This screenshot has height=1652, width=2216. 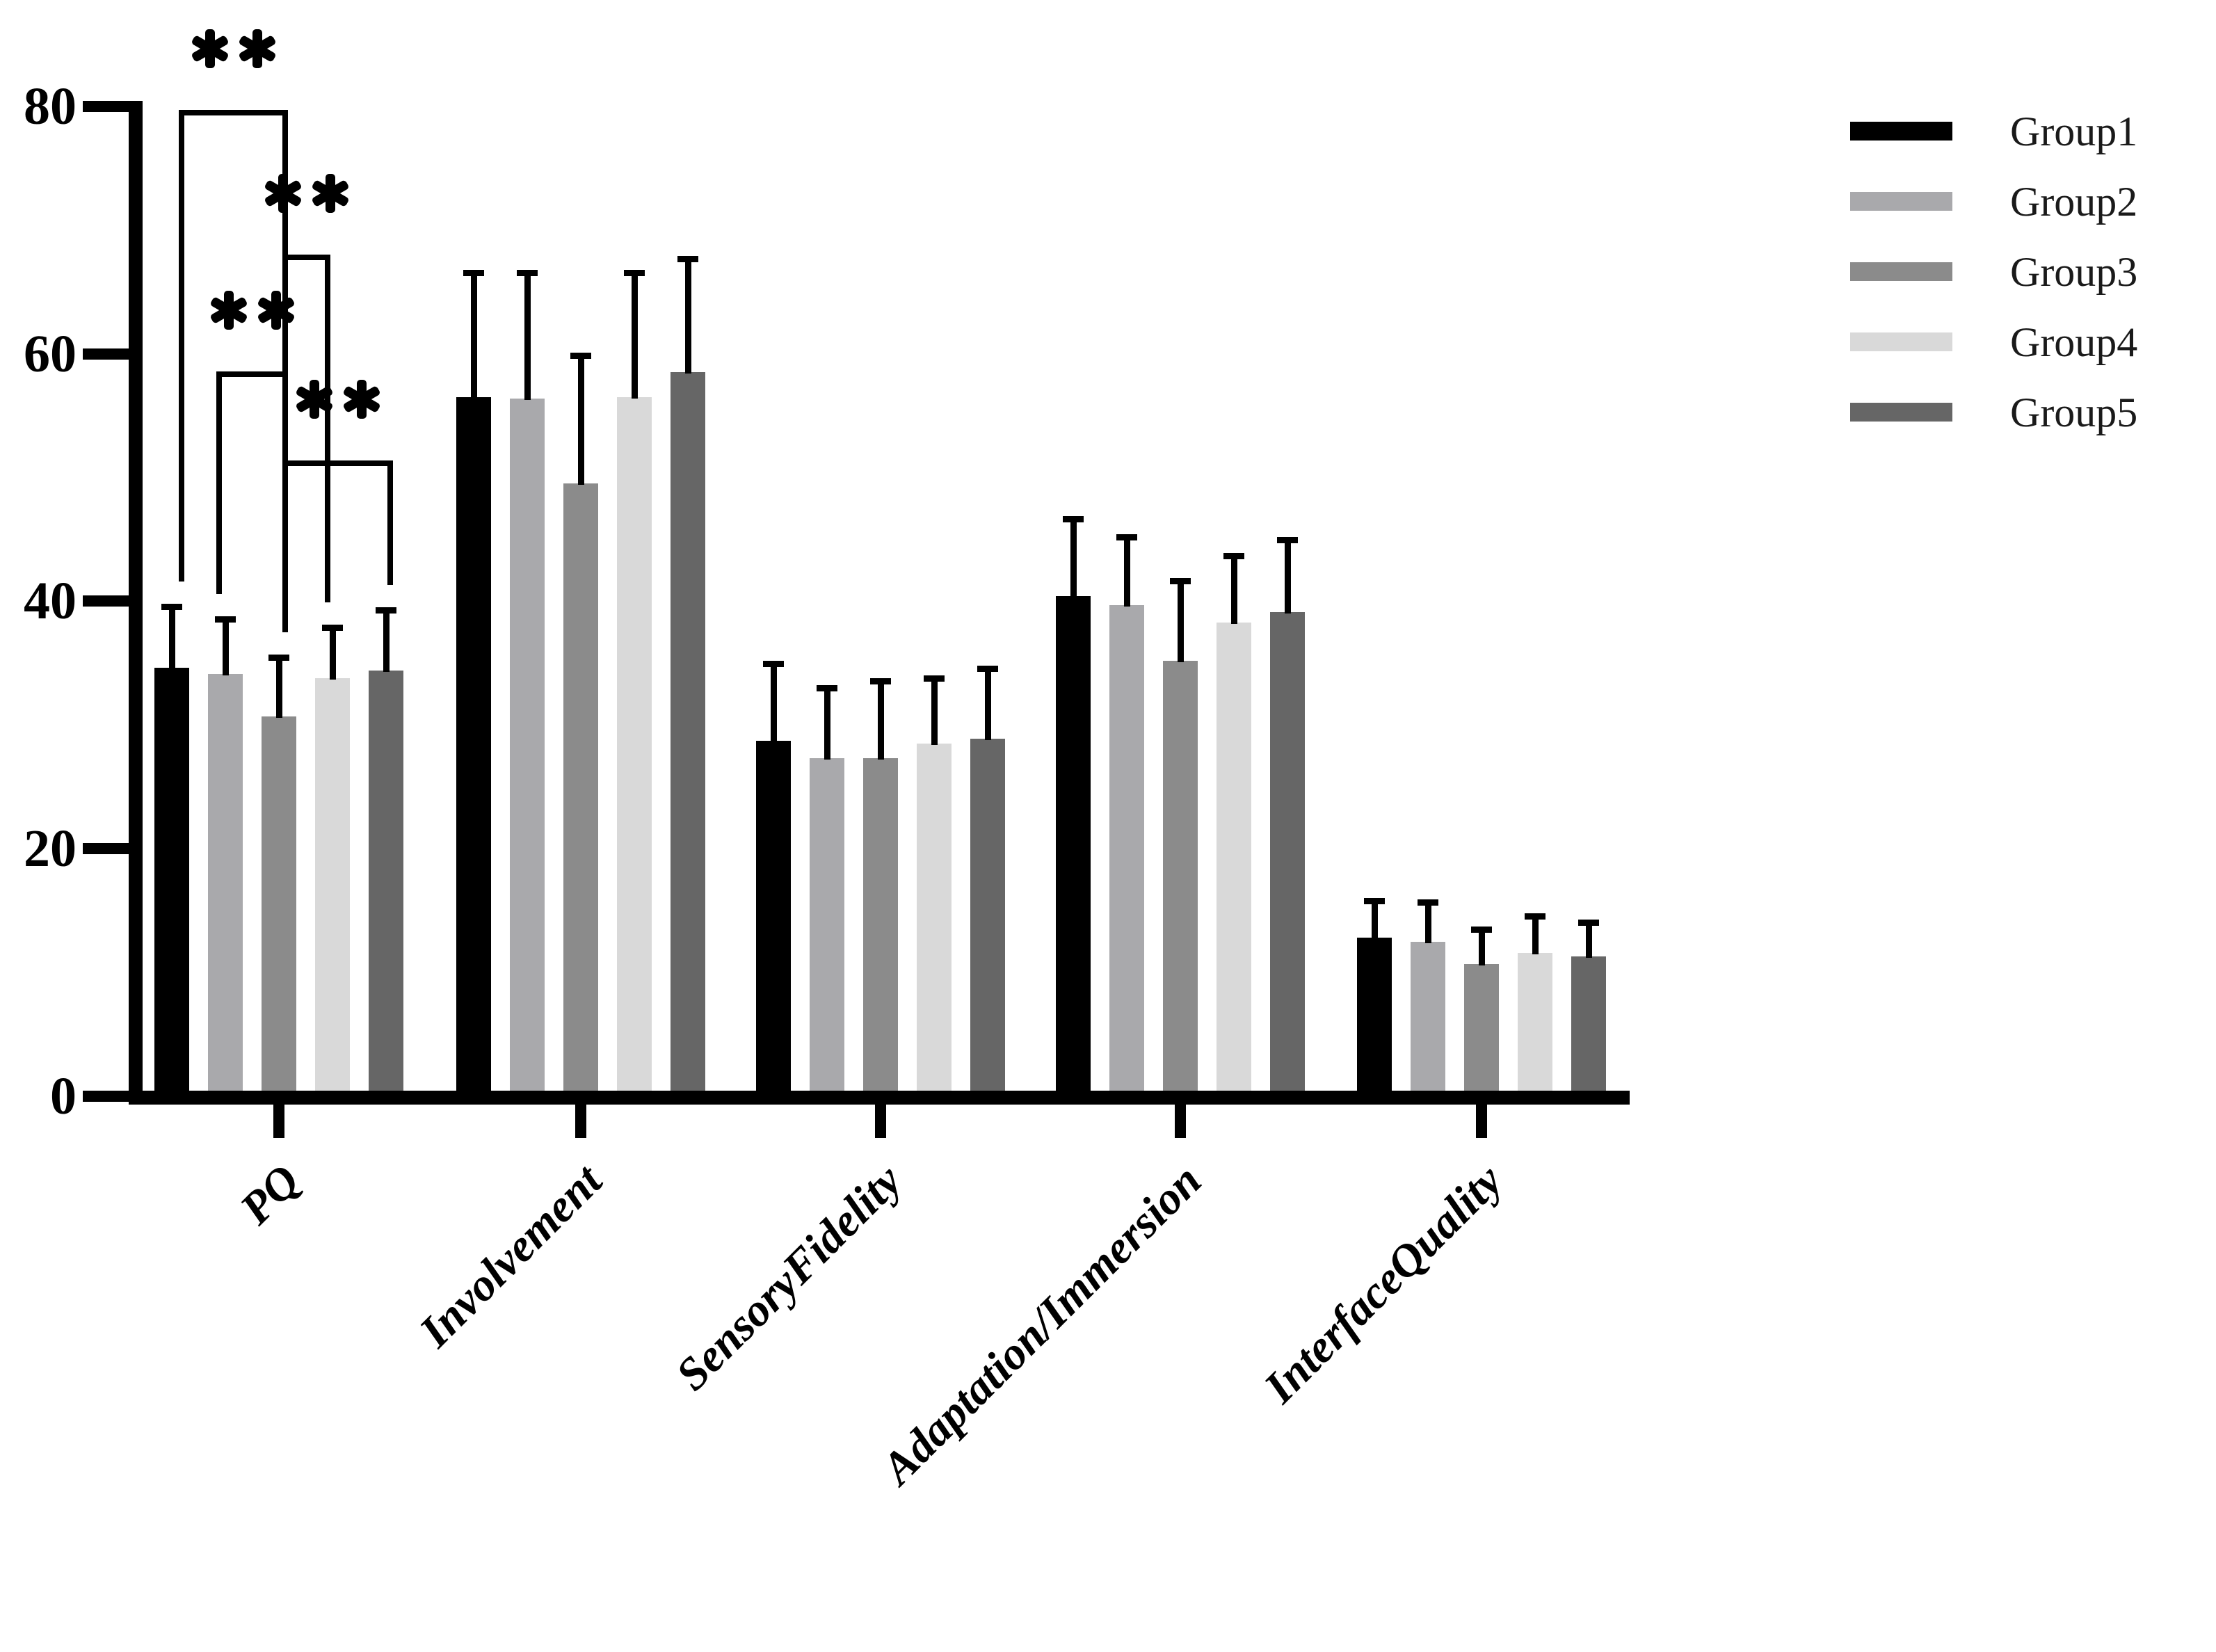 I want to click on legend-label-group3: Group3, so click(x=2074, y=272).